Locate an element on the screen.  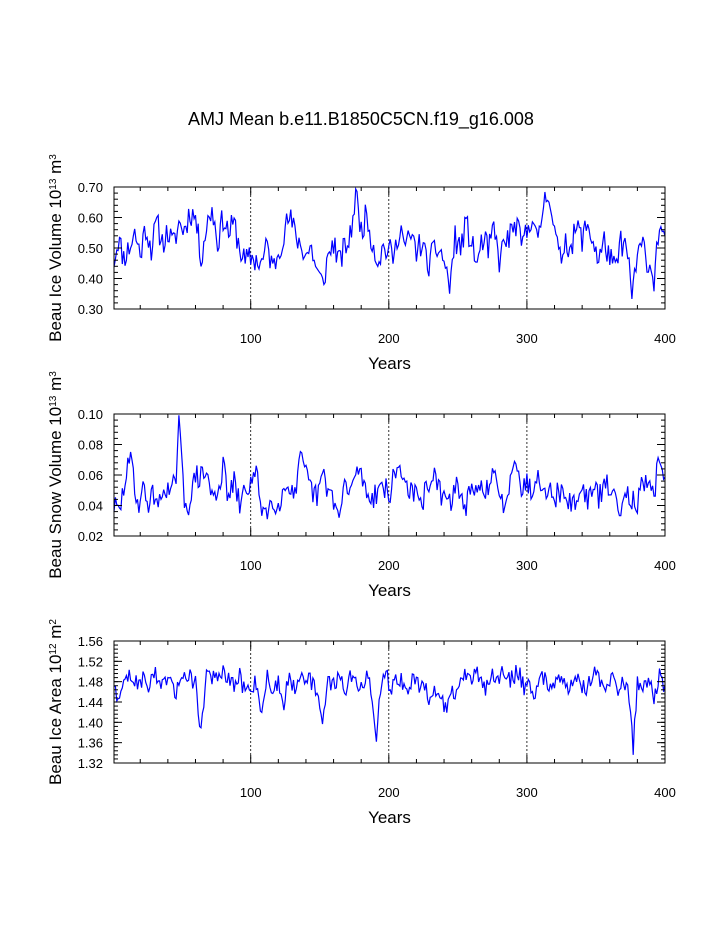
y-tick-label: 0.70 is located at coordinates (90, 187).